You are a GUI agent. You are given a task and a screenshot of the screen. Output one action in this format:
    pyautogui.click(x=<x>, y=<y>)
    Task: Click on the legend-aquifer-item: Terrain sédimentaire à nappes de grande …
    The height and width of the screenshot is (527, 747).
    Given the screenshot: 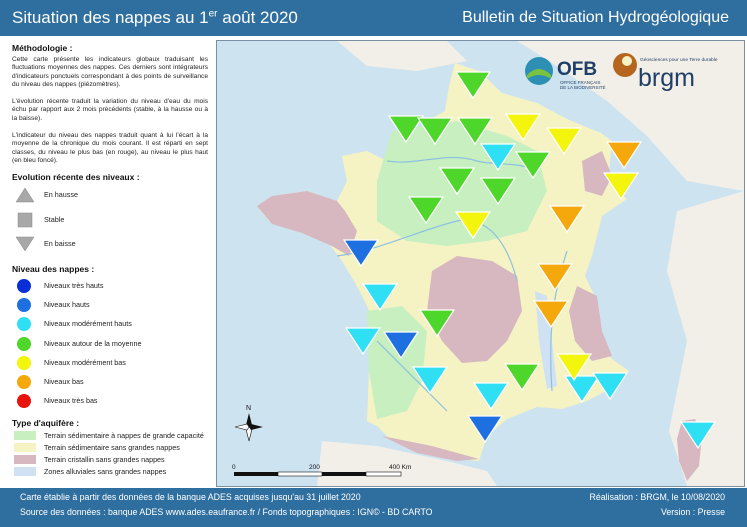 What is the action you would take?
    pyautogui.click(x=111, y=436)
    